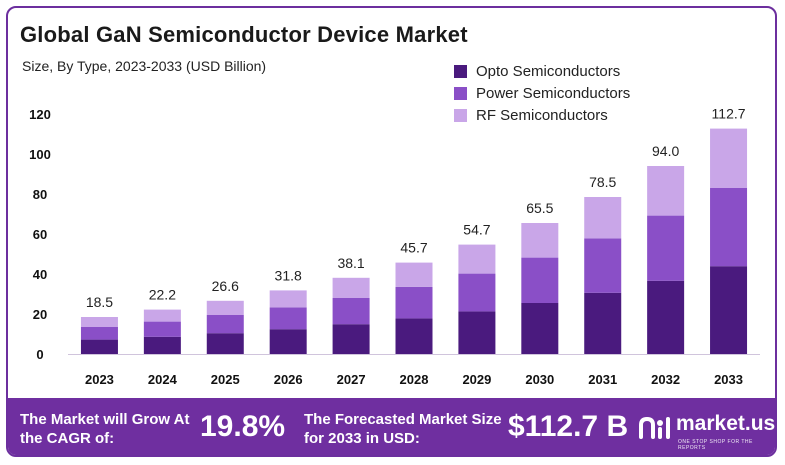 This screenshot has height=465, width=785. I want to click on y-tick-label: 60, so click(40, 234).